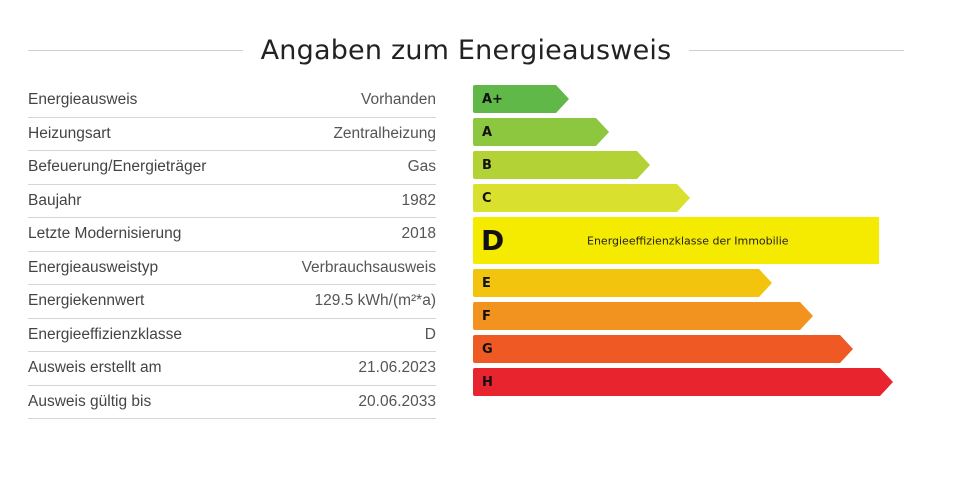 The image size is (960, 500). What do you see at coordinates (232, 134) in the screenshot?
I see `table-row: Heizungsart Zentralheizung` at bounding box center [232, 134].